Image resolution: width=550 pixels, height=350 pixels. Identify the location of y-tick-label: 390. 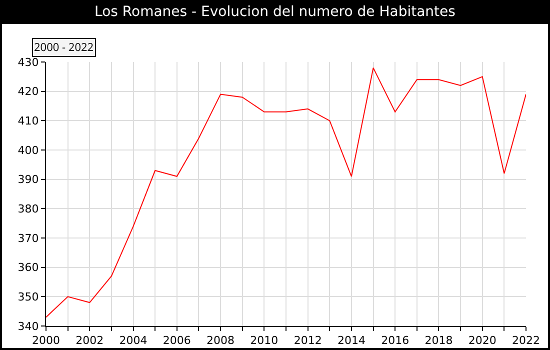
(28, 179).